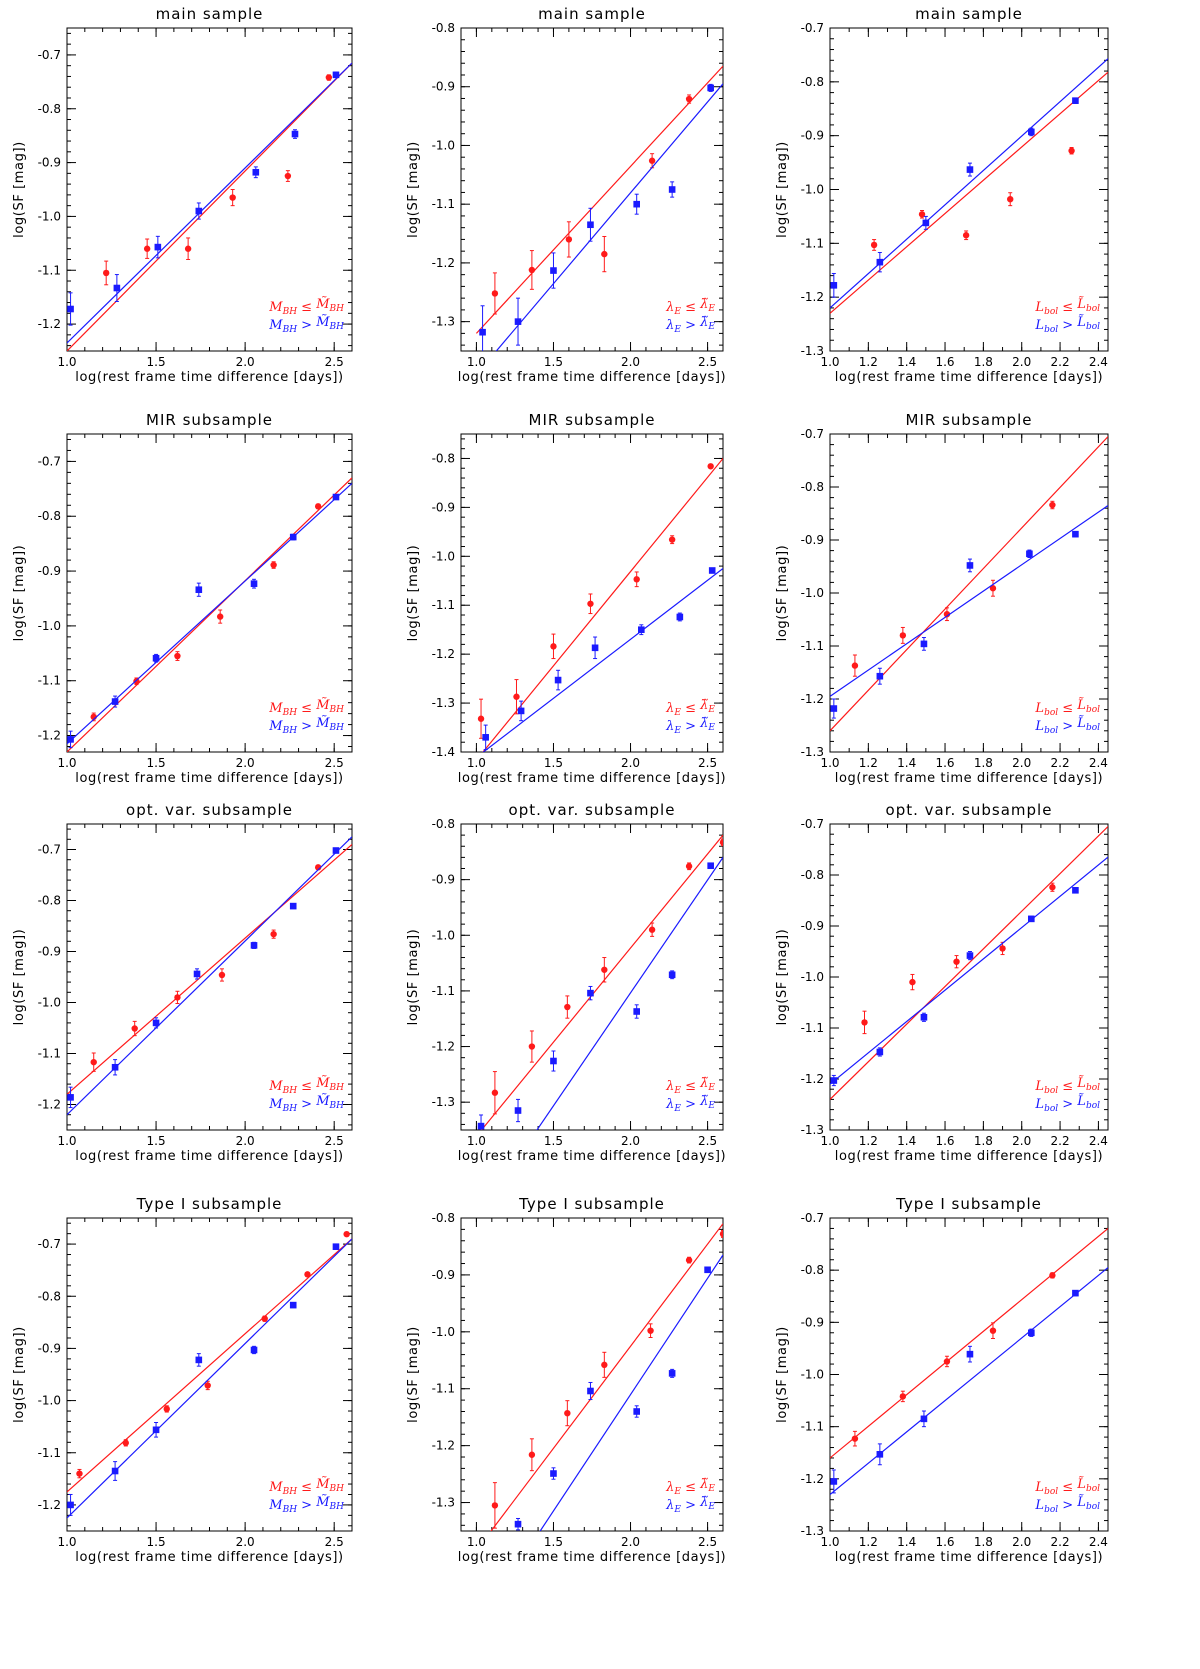 The image size is (1200, 1669). Describe the element at coordinates (906, 1542) in the screenshot. I see `x-tick-label: 1.4` at that location.